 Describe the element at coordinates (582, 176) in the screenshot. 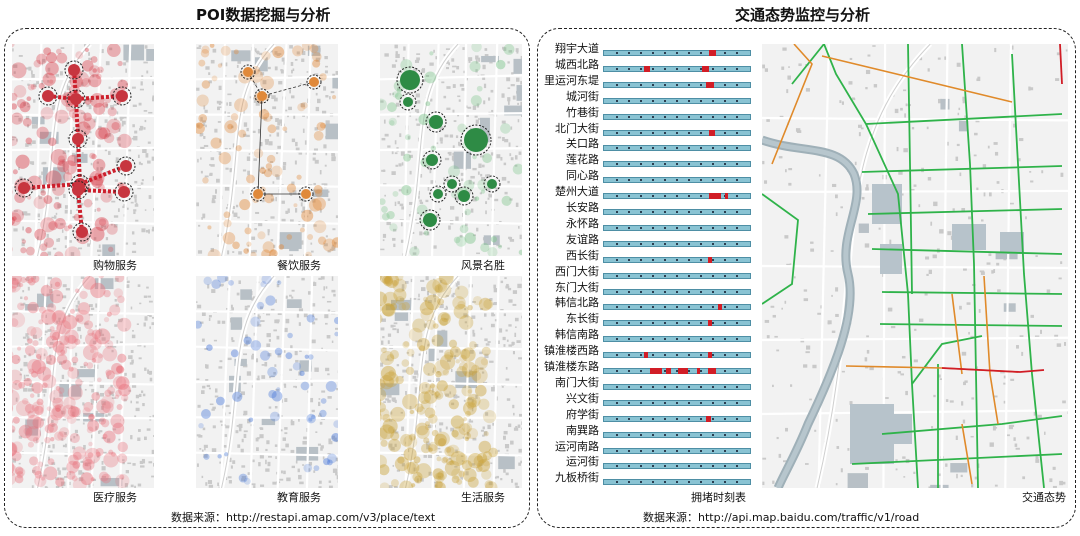

I see `road-name: 同心路` at that location.